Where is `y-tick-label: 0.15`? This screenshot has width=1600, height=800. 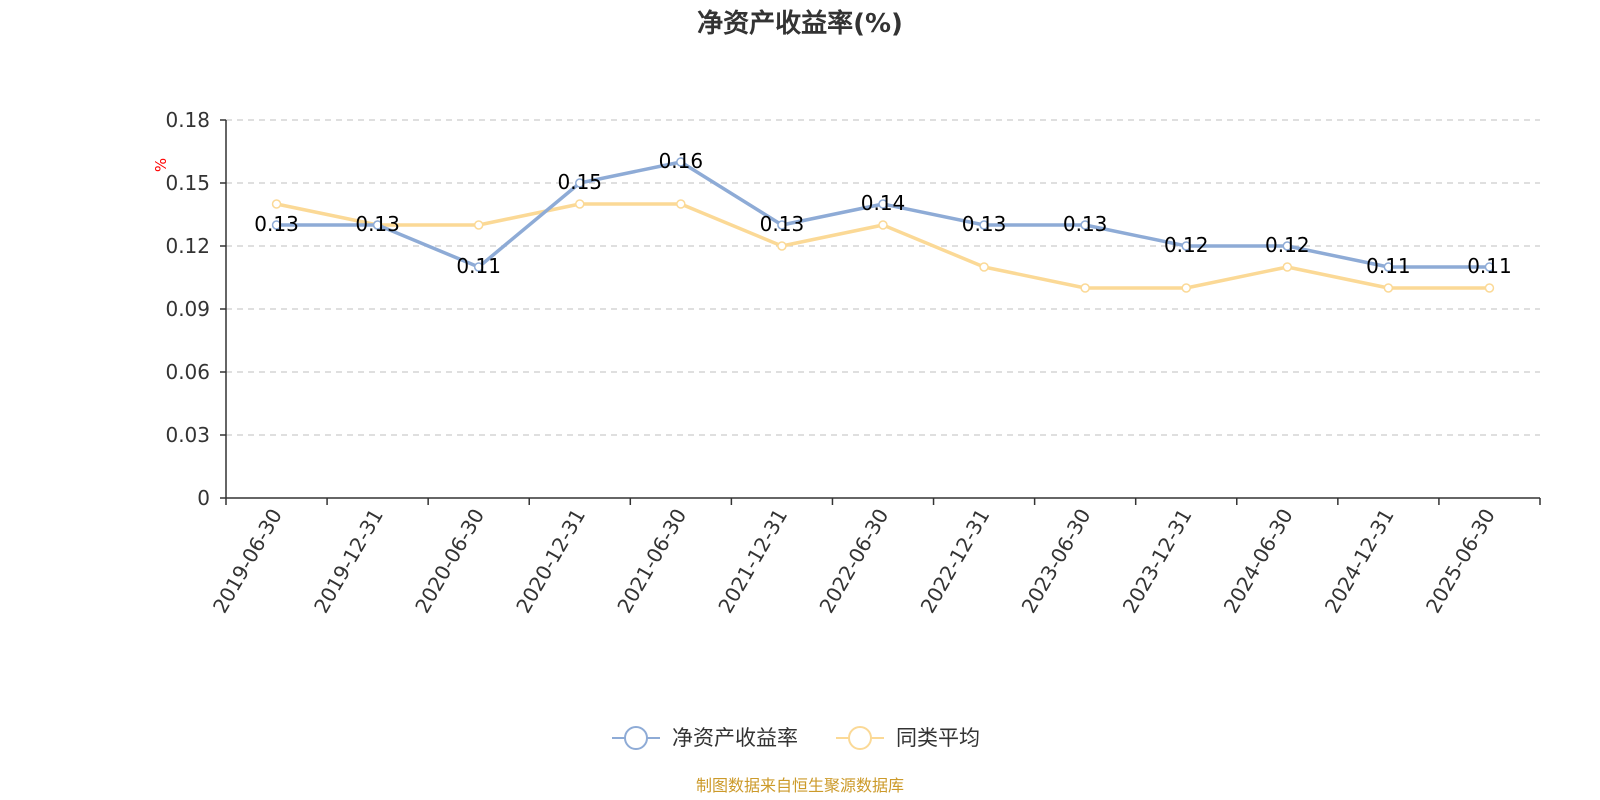
y-tick-label: 0.15 is located at coordinates (187, 183).